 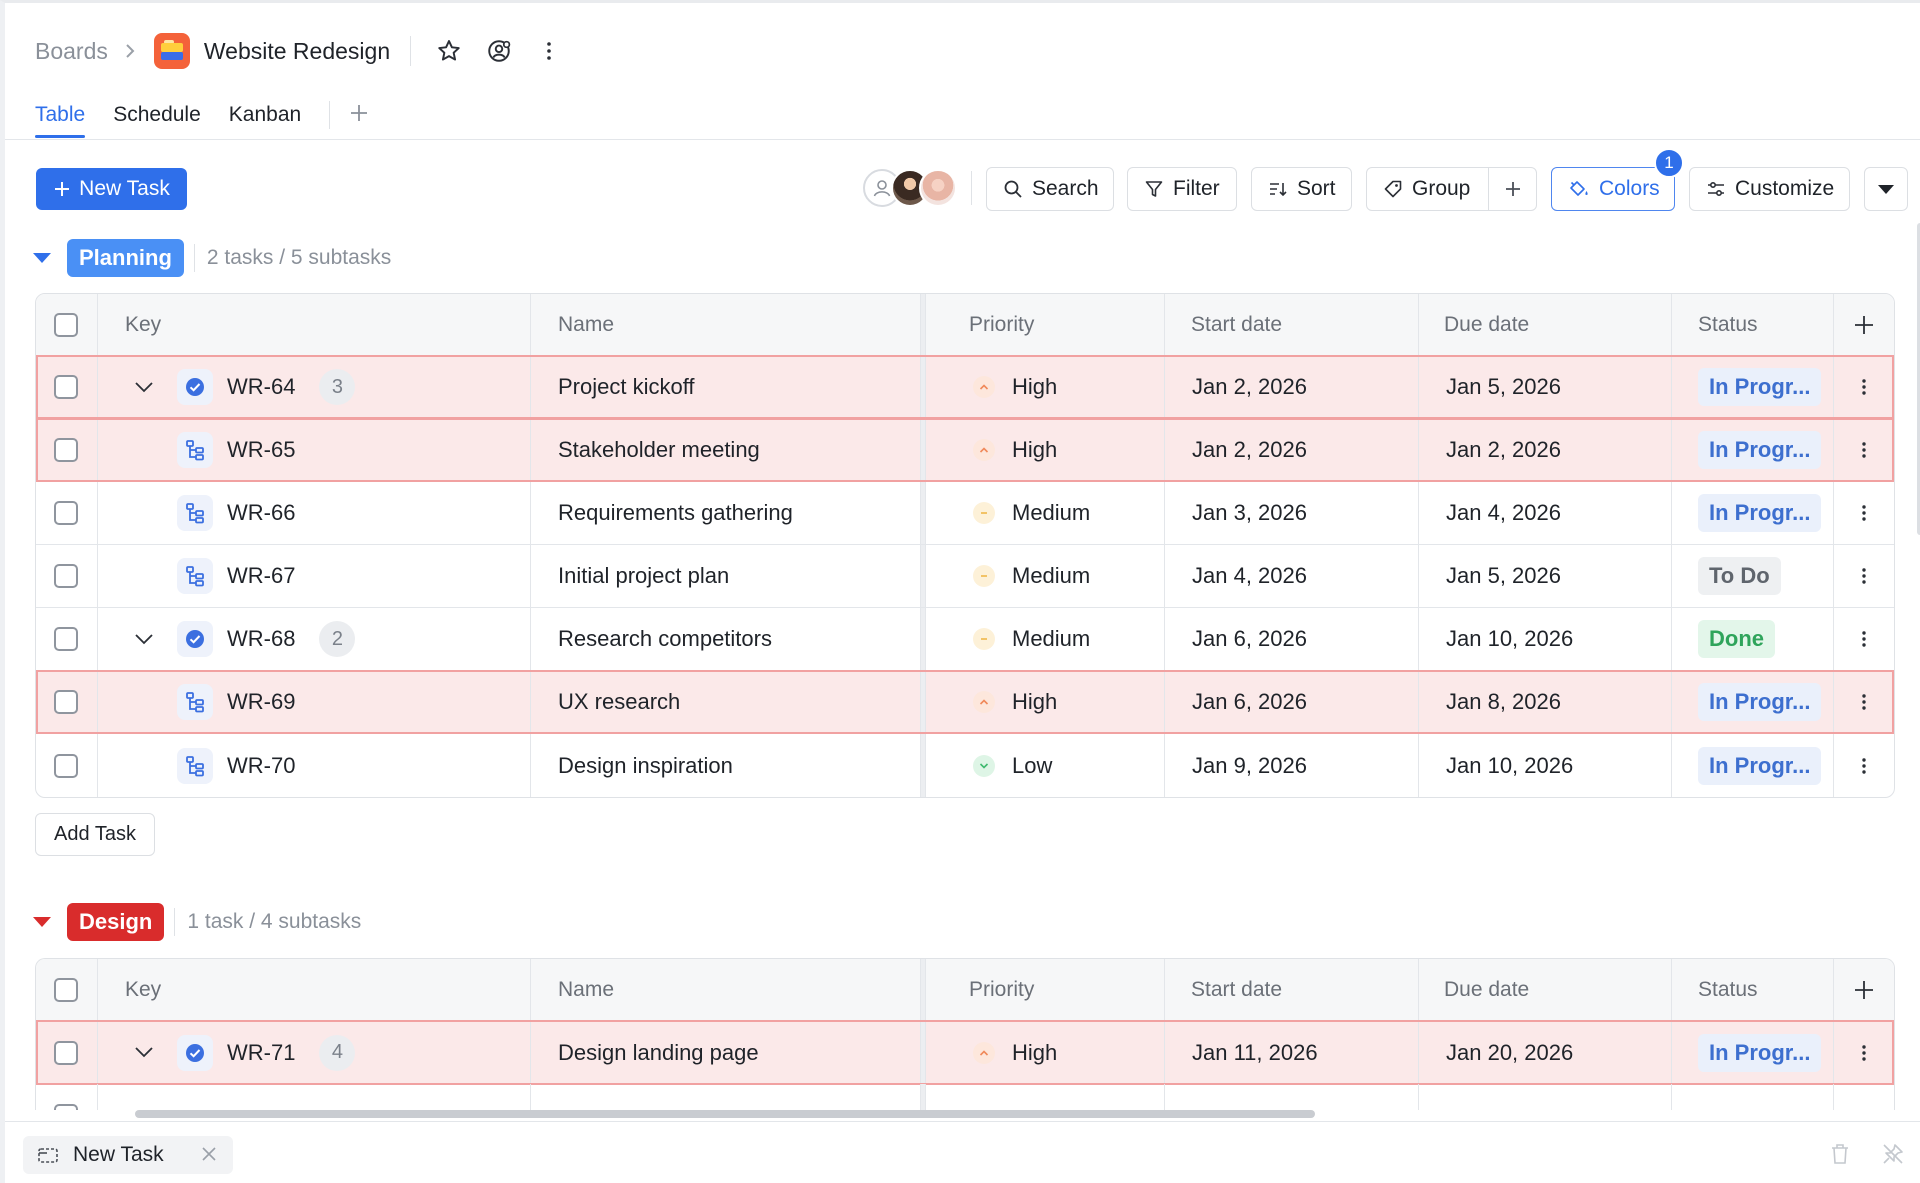 What do you see at coordinates (665, 638) in the screenshot?
I see `task-name: Research competitors` at bounding box center [665, 638].